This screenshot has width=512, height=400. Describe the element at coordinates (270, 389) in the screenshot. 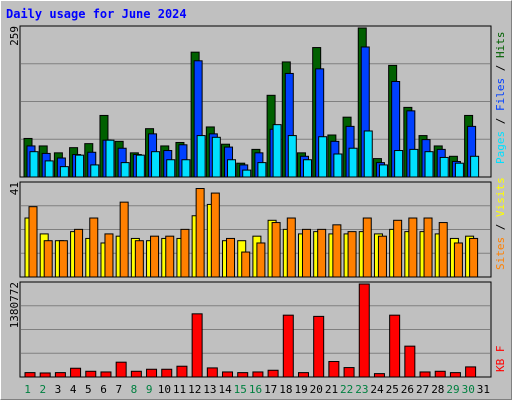

I see `day-label-17: 17` at that location.